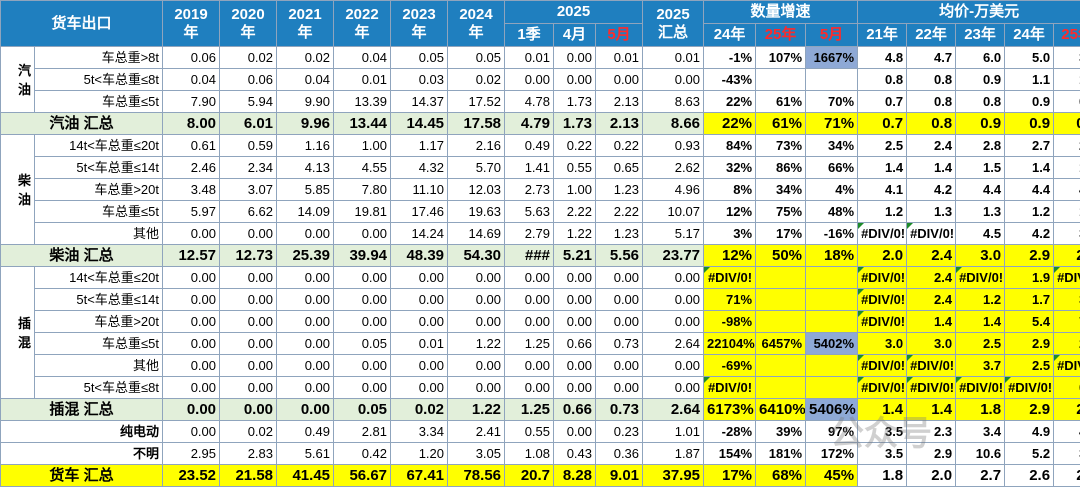 The height and width of the screenshot is (487, 1080). Describe the element at coordinates (99, 300) in the screenshot. I see `row-label: 5t<车总重≤14t` at that location.